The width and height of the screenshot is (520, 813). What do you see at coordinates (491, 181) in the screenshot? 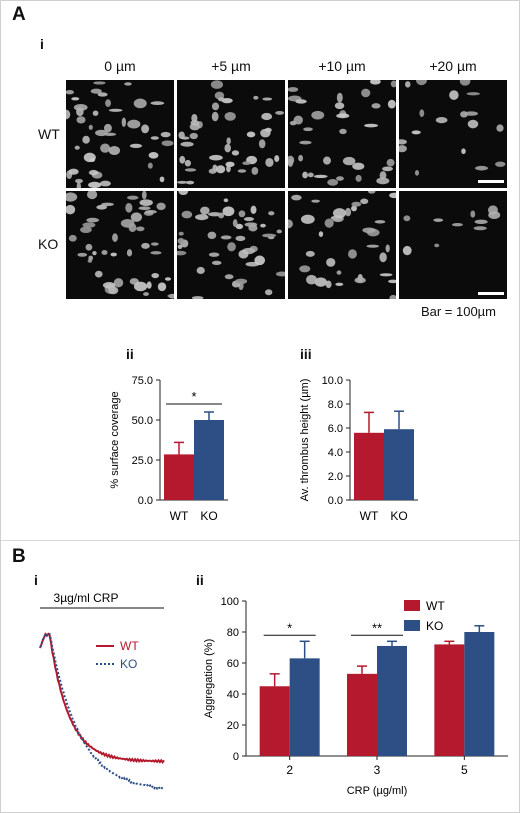
I see `scale-bar-wt` at bounding box center [491, 181].